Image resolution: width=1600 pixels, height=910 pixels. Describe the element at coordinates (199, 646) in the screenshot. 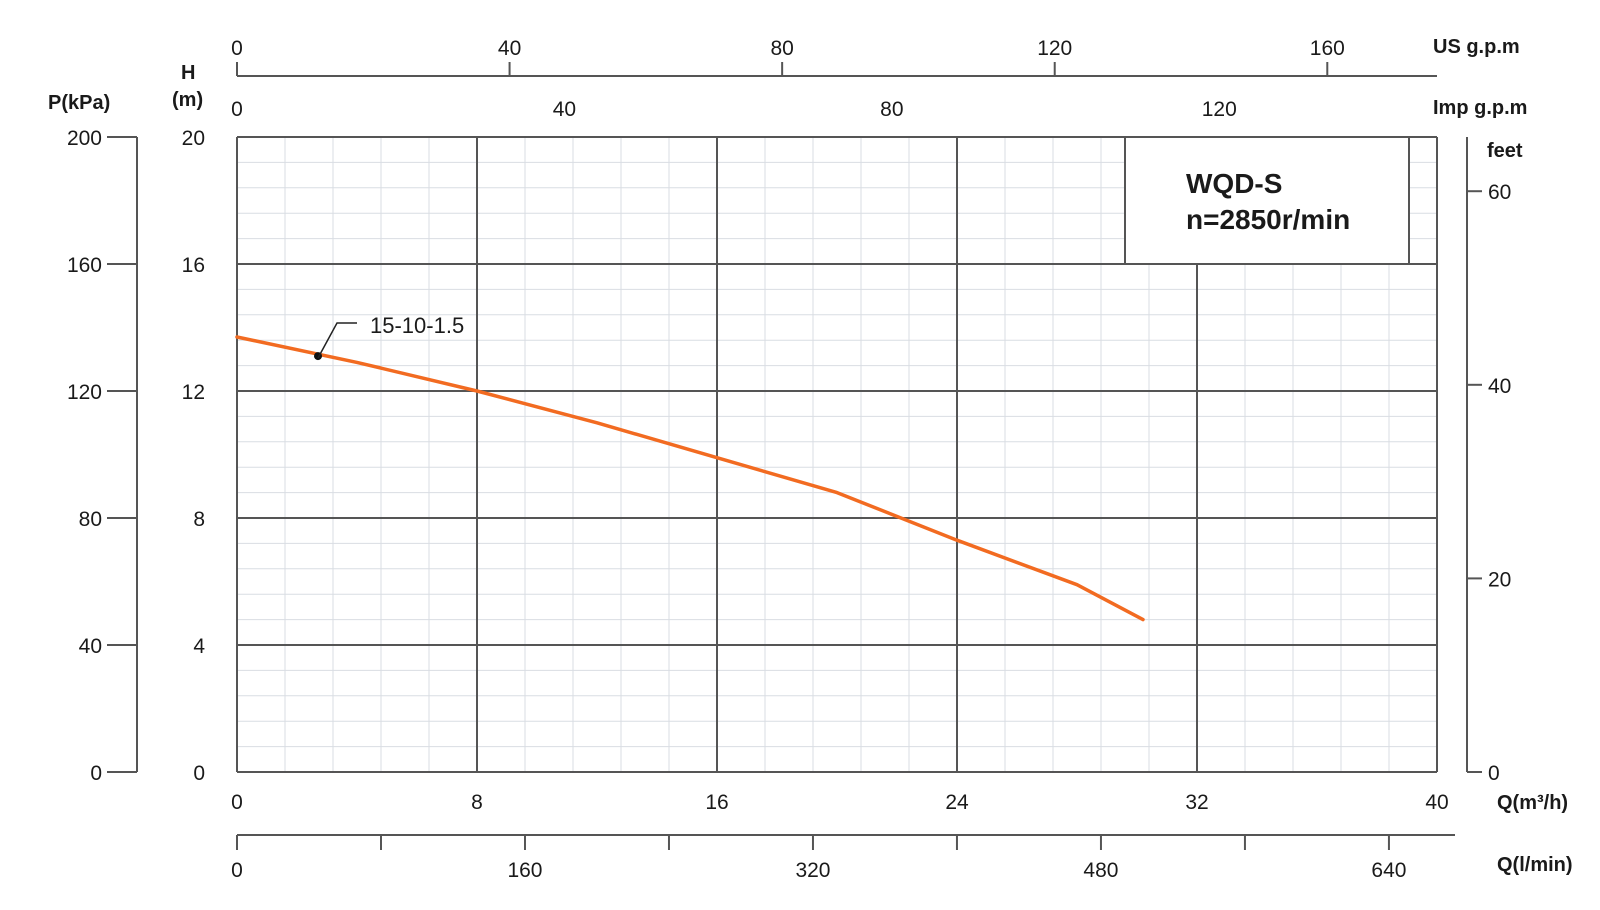

I see `y-tick-label: 4` at that location.